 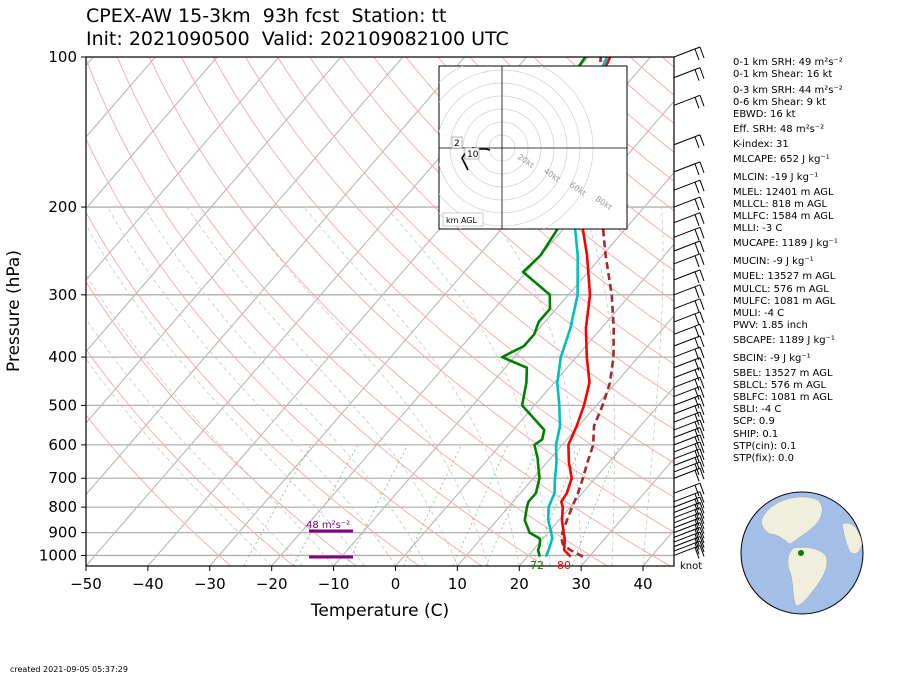 I want to click on temperature-surface-label: 80, so click(x=564, y=565).